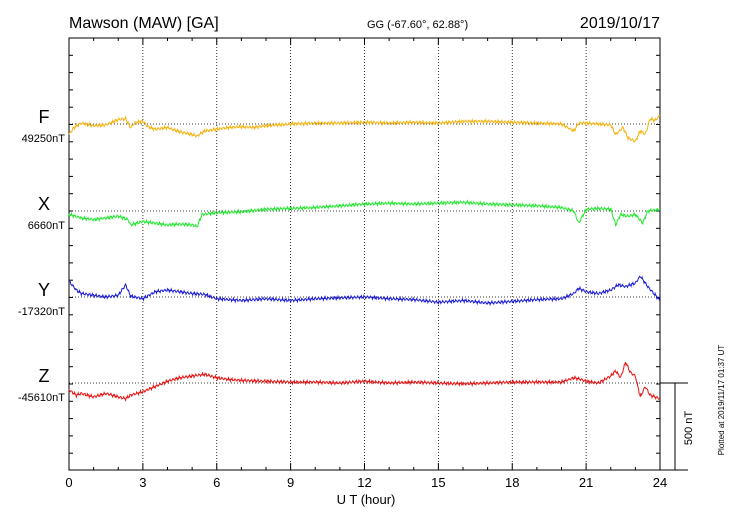 Image resolution: width=730 pixels, height=520 pixels. Describe the element at coordinates (438, 482) in the screenshot. I see `x-tick-label: 15` at that location.